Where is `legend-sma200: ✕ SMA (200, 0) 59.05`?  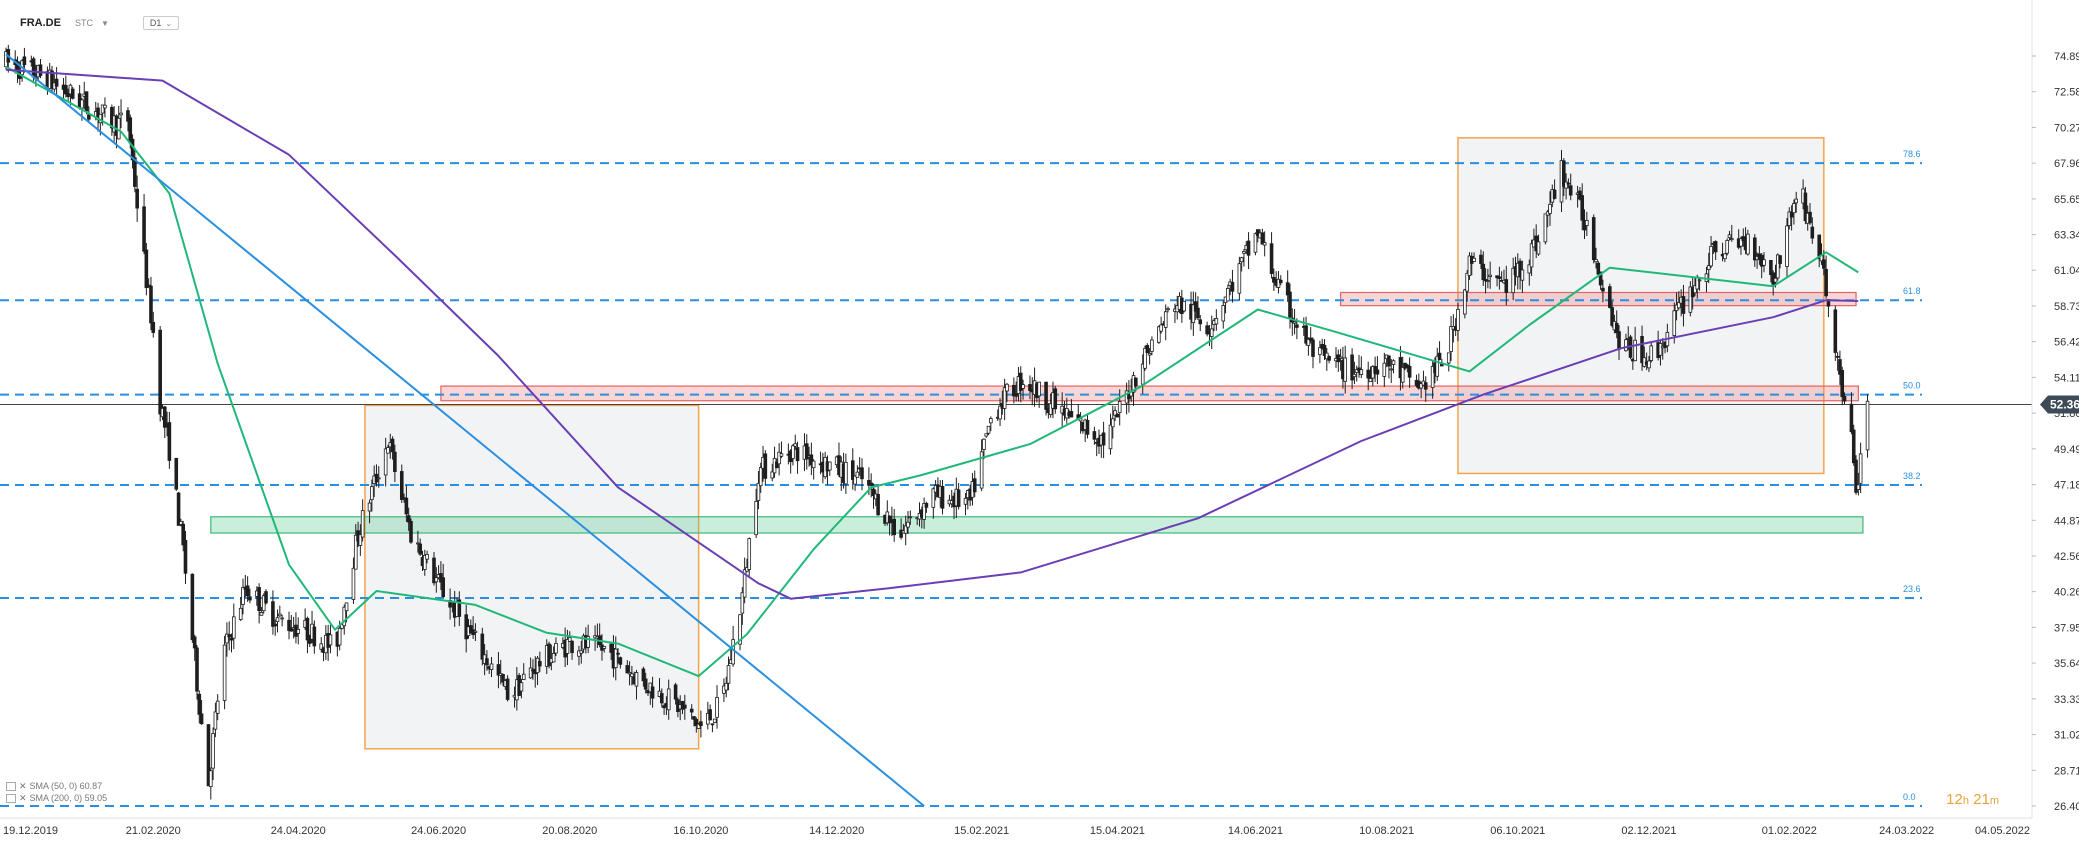
legend-sma200: ✕ SMA (200, 0) 59.05 is located at coordinates (56, 798).